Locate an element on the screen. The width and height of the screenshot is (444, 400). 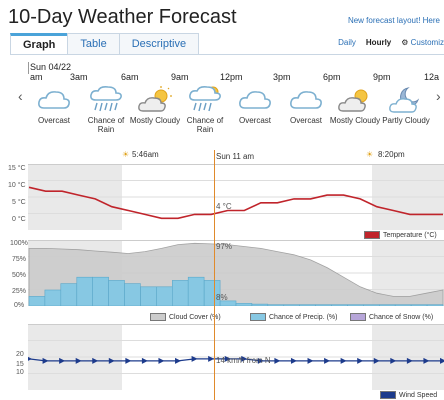
day-start-tick is located at coordinates (28, 68).